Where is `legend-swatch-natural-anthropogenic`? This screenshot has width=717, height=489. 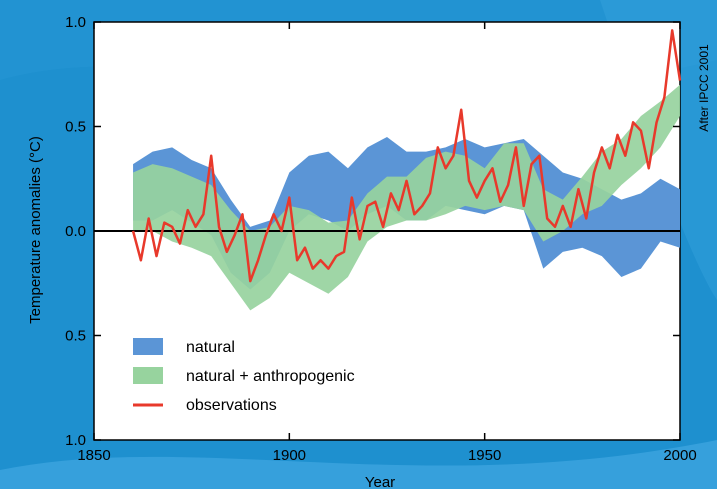
legend-swatch-natural-anthropogenic is located at coordinates (148, 375).